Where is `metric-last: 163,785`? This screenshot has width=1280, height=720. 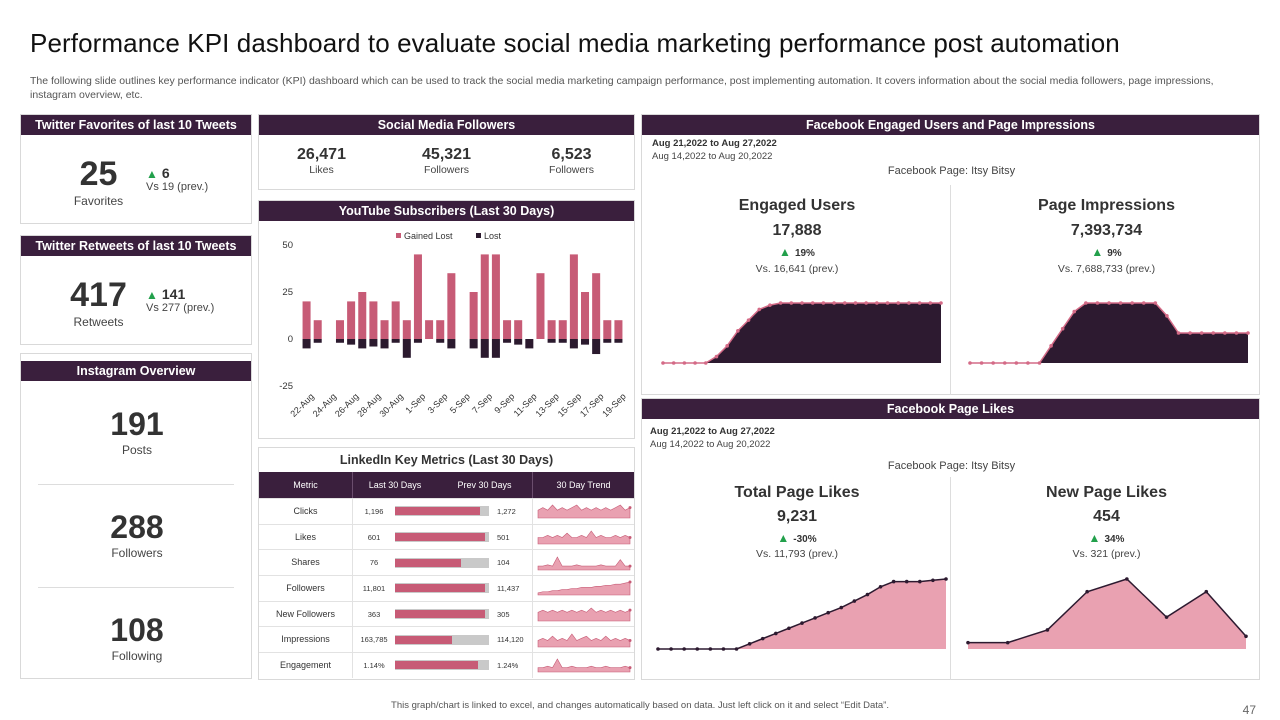 metric-last: 163,785 is located at coordinates (374, 640).